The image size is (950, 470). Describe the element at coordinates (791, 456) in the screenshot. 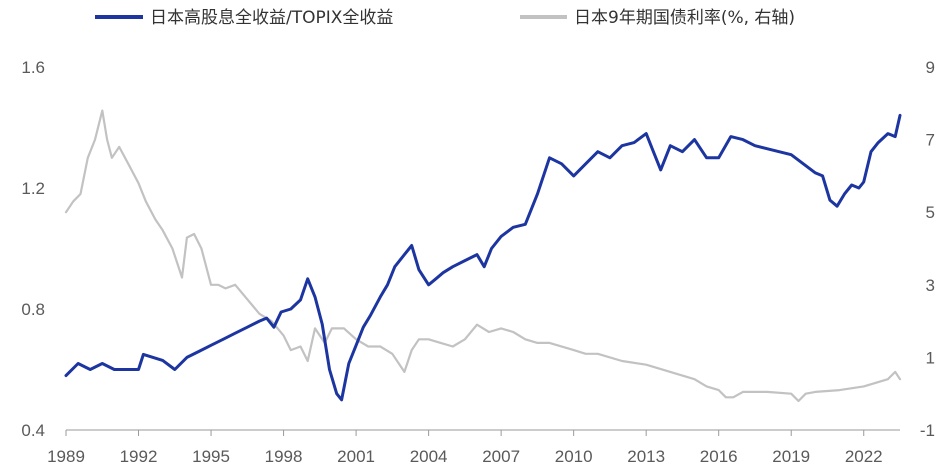

I see `x-tick-label: 2019` at that location.